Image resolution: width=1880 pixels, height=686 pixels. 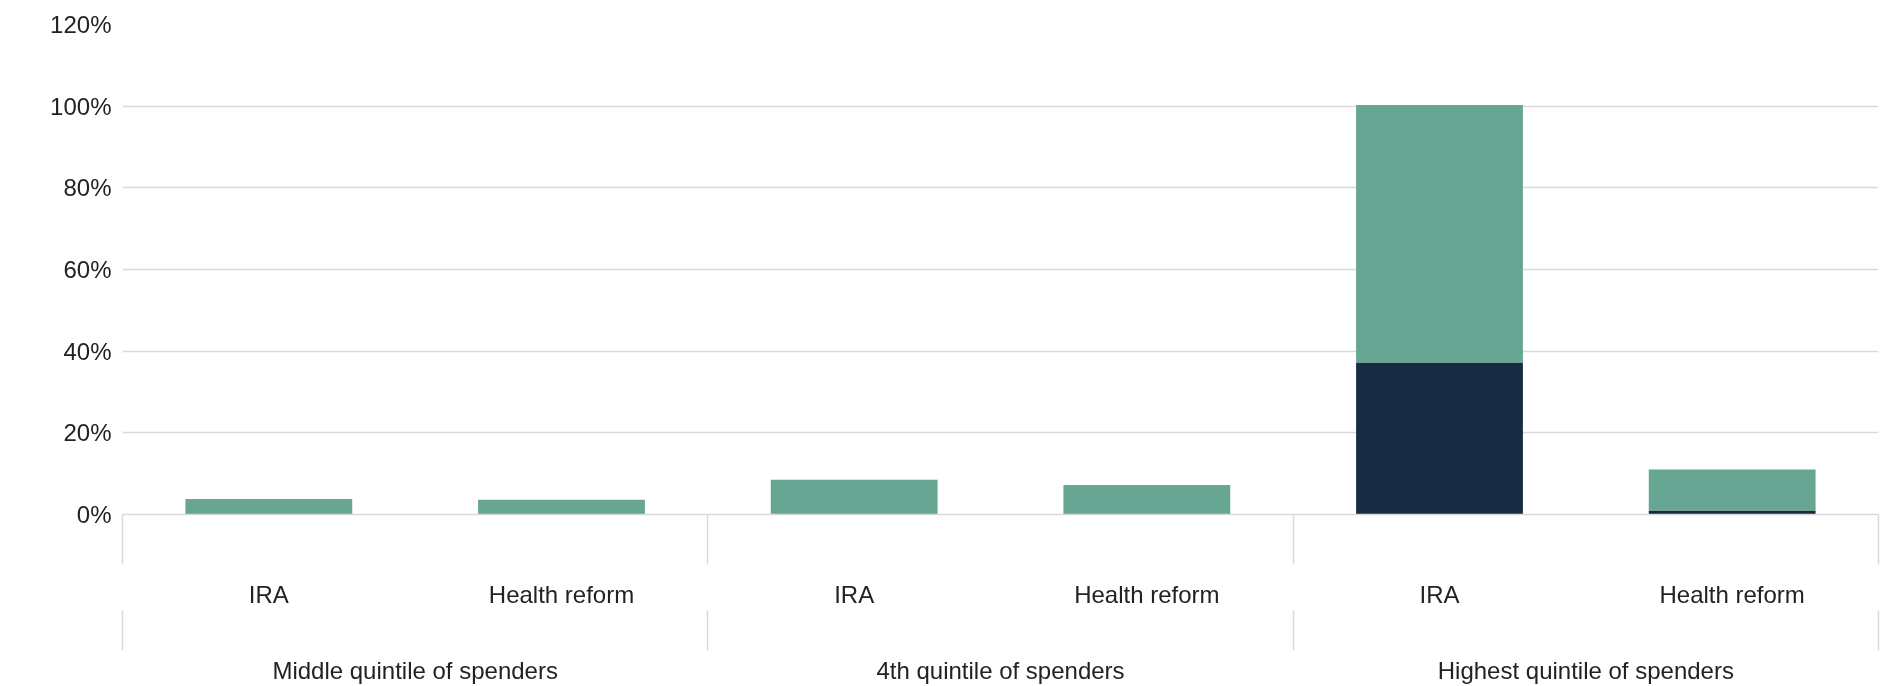 What do you see at coordinates (1000, 670) in the screenshot?
I see `text: 4th quintile of spenders` at bounding box center [1000, 670].